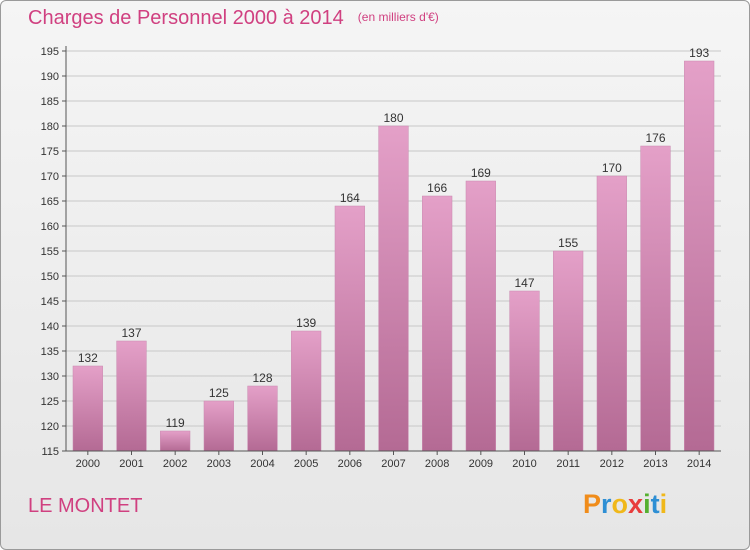 Image resolution: width=750 pixels, height=550 pixels. Describe the element at coordinates (218, 426) in the screenshot. I see `bar-2003` at that location.